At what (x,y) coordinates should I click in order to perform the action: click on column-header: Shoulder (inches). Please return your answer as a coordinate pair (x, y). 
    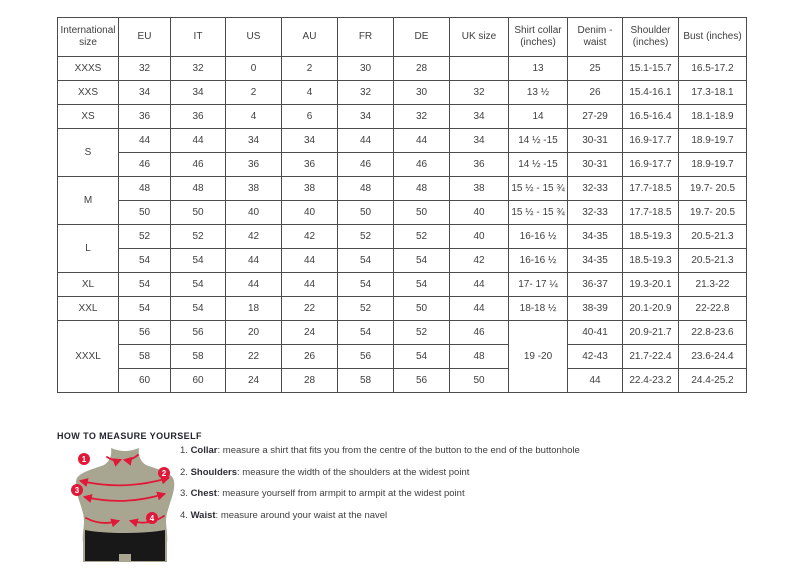
    Looking at the image, I should click on (650, 37).